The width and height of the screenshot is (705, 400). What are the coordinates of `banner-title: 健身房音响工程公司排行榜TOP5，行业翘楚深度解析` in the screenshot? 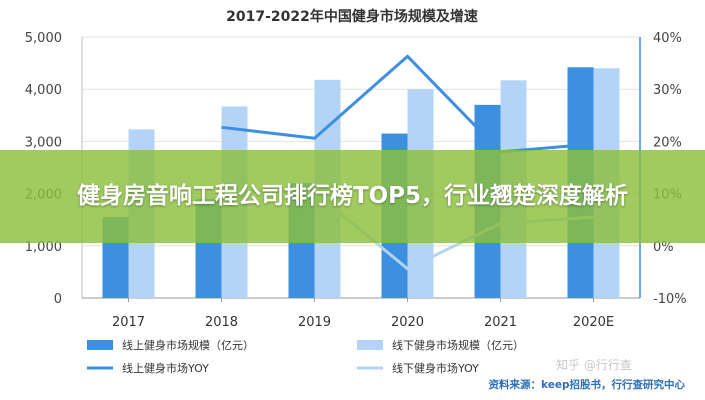 It's located at (352, 196).